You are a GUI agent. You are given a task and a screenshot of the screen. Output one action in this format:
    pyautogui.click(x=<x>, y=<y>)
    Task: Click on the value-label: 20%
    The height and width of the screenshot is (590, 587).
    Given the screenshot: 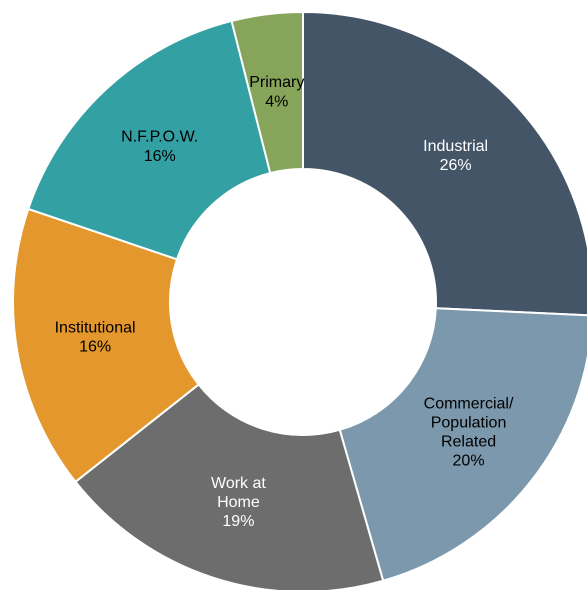 What is the action you would take?
    pyautogui.click(x=469, y=461)
    